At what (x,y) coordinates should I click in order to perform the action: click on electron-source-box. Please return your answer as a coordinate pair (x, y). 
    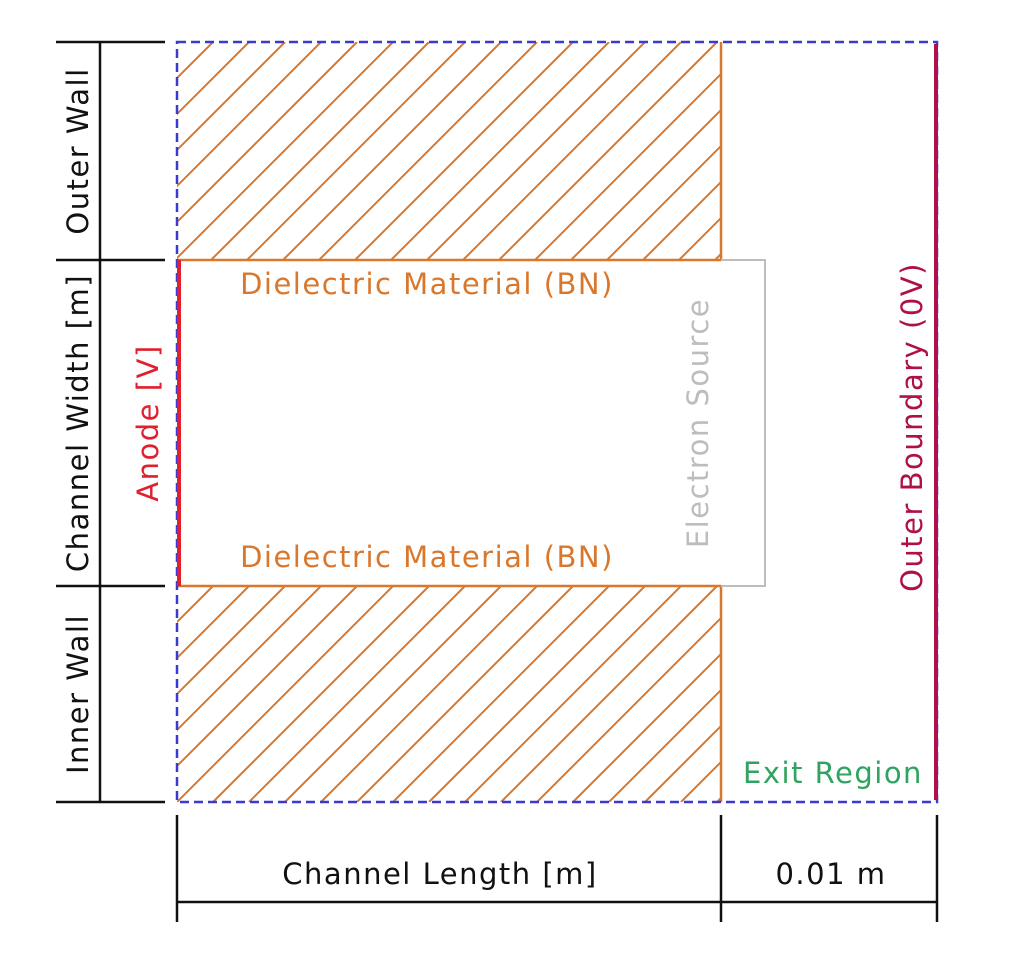
    Looking at the image, I should click on (743, 423).